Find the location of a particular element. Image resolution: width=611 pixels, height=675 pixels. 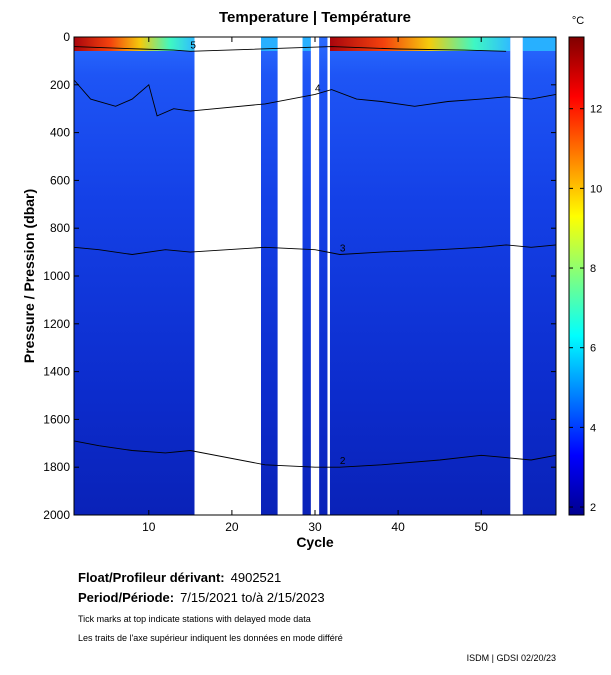

period-label: Period/Période: is located at coordinates (126, 597).